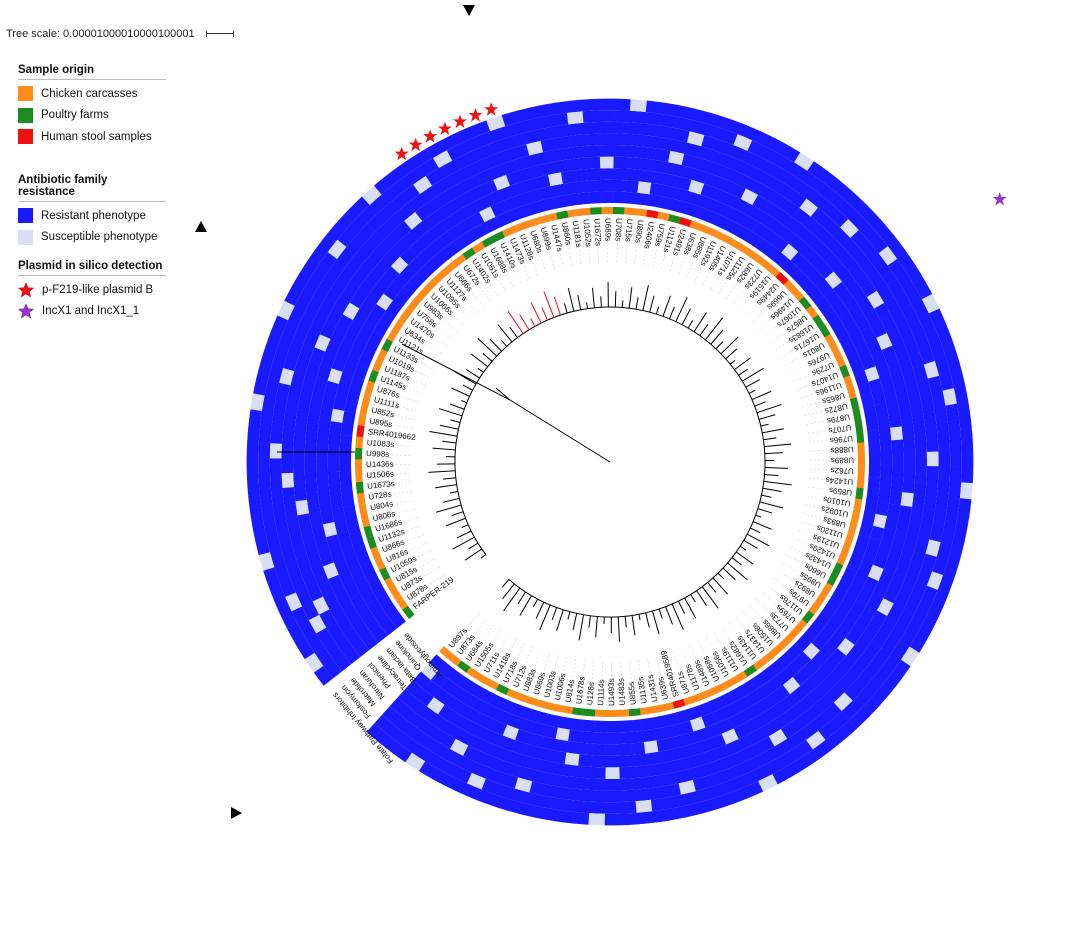 The image size is (1084, 927). Describe the element at coordinates (487, 347) in the screenshot. I see `tree-leaf-branch` at that location.